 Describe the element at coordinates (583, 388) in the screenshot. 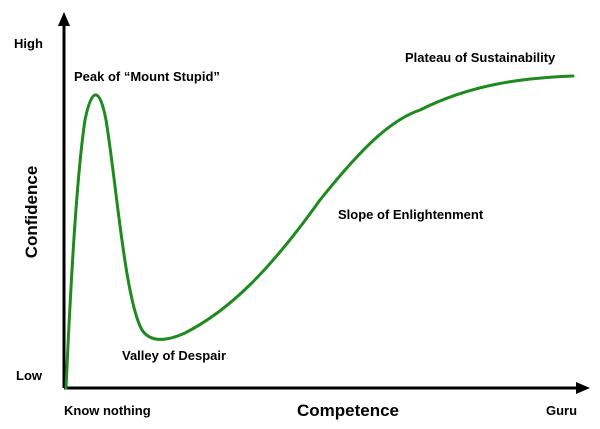

I see `x-axis-arrowhead` at that location.